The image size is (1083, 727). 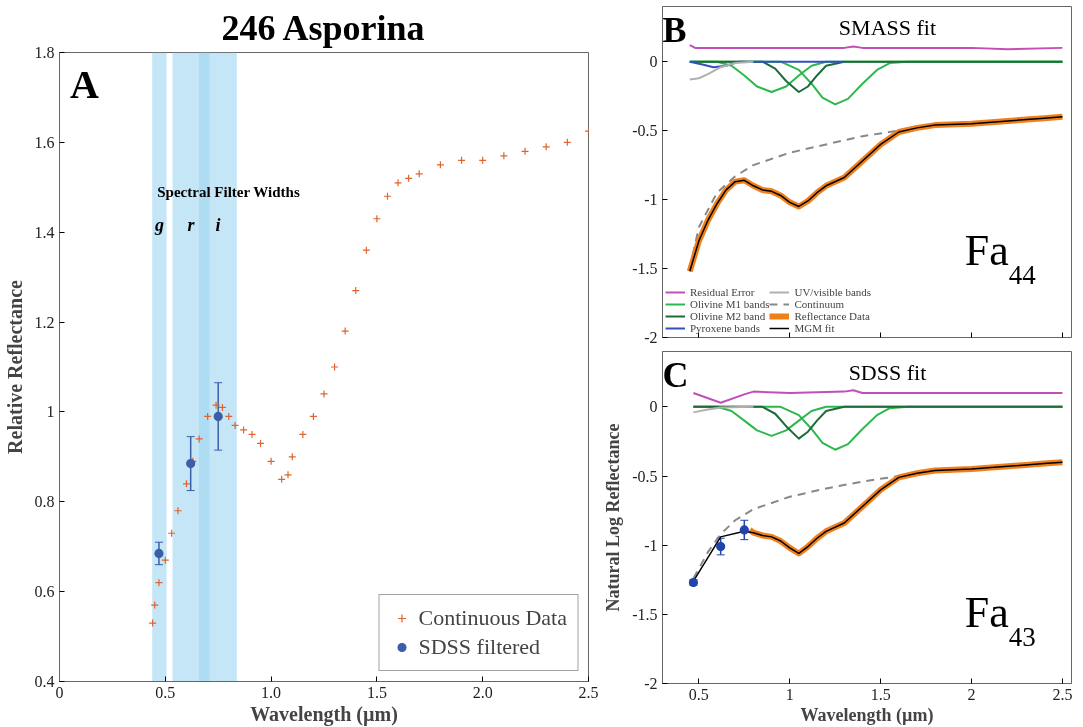 I want to click on legend-label: UV/visible bands, so click(x=833, y=292).